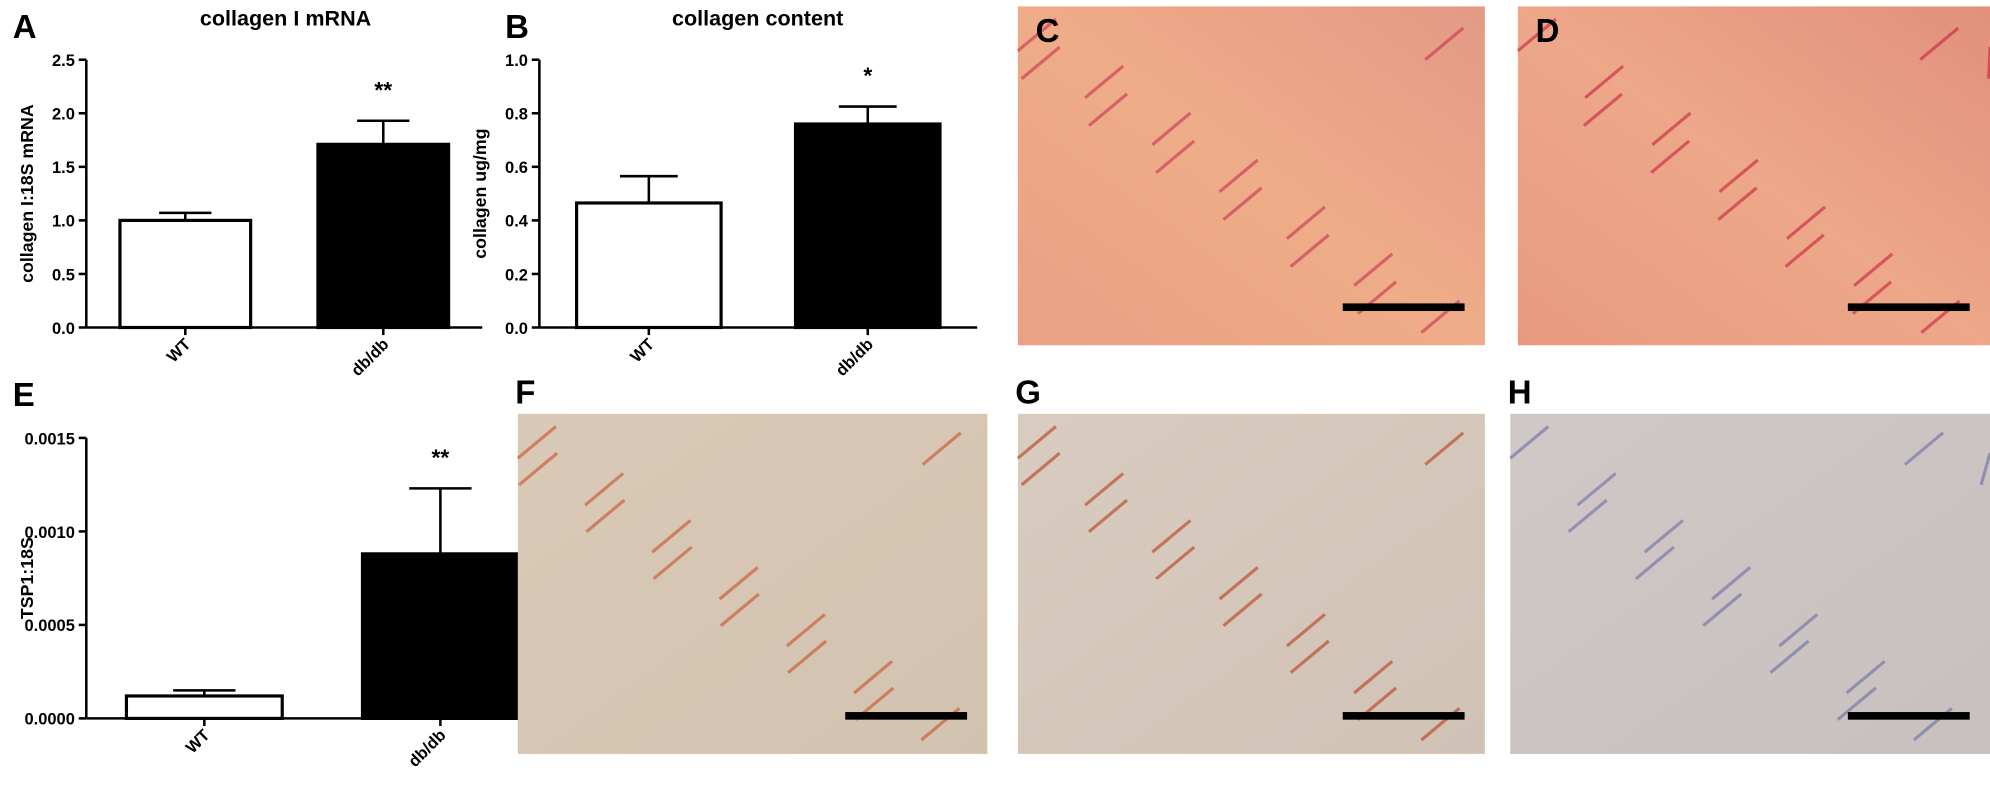  What do you see at coordinates (867, 76) in the screenshot?
I see `significance: *` at bounding box center [867, 76].